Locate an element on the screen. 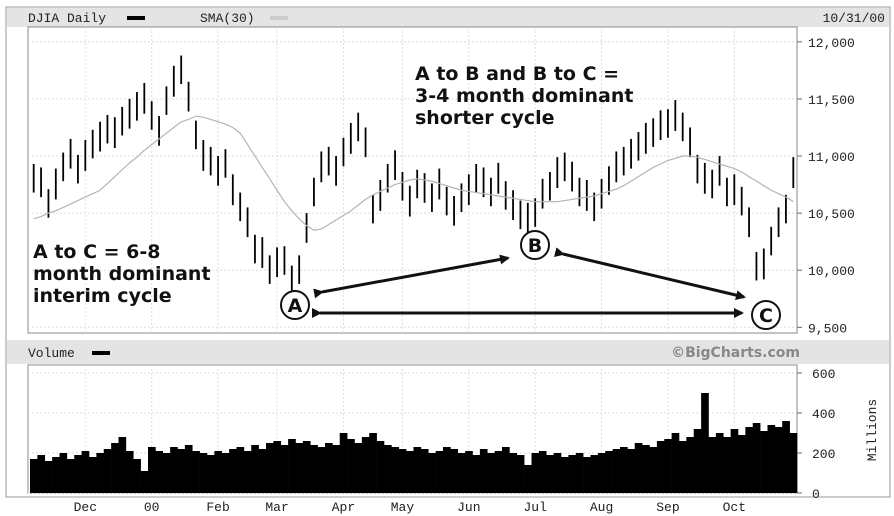  y-axis-label: Millions is located at coordinates (872, 430).